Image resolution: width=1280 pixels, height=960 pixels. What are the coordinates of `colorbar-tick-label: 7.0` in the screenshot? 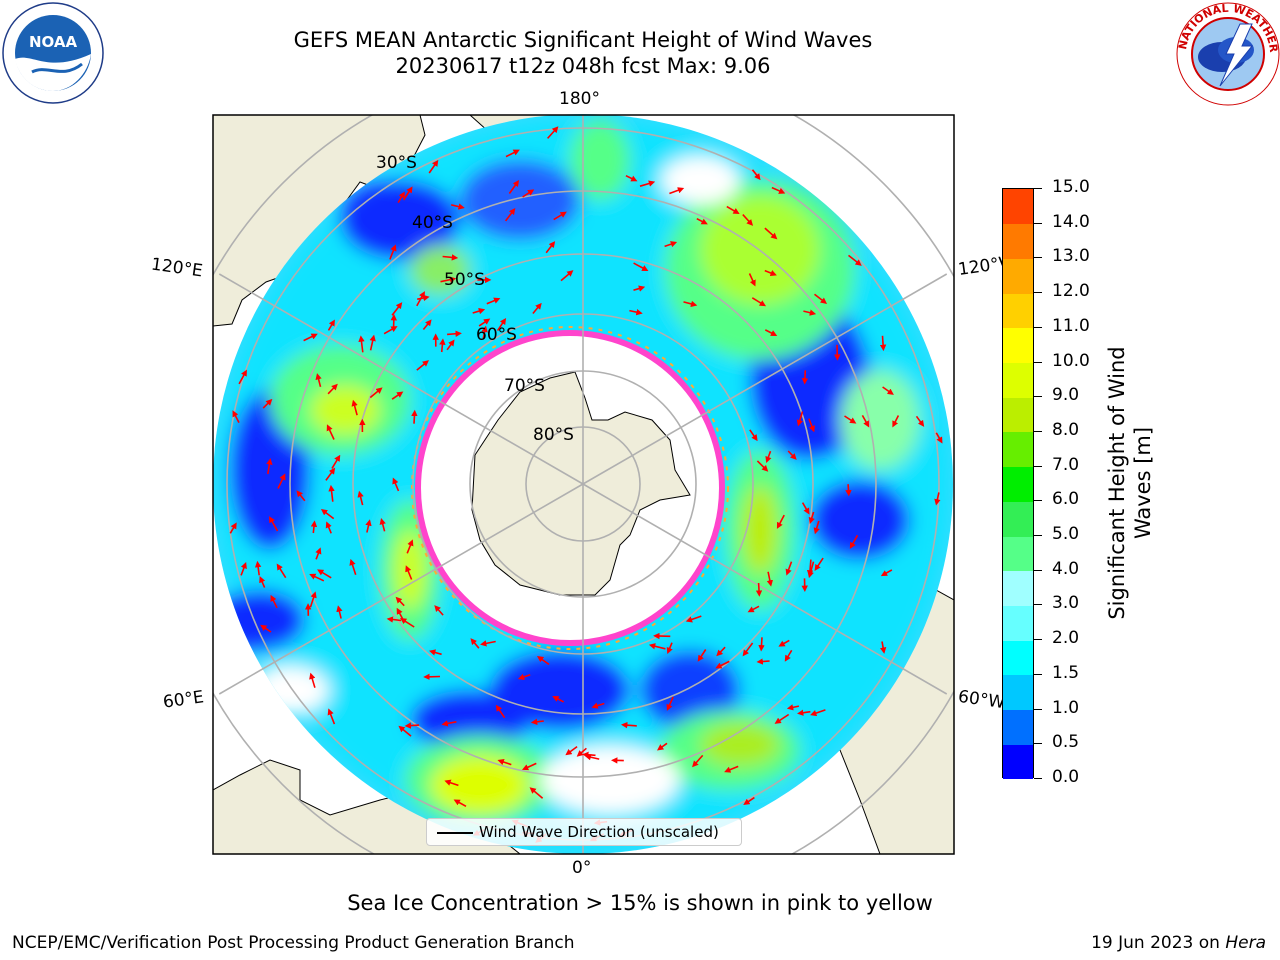 It's located at (1066, 464).